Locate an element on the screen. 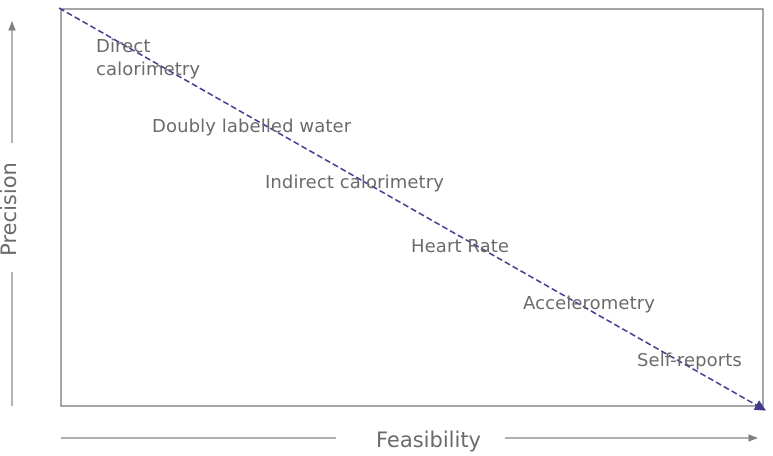  label-indirect-calorimetry: Indirect calorimetry is located at coordinates (354, 182).